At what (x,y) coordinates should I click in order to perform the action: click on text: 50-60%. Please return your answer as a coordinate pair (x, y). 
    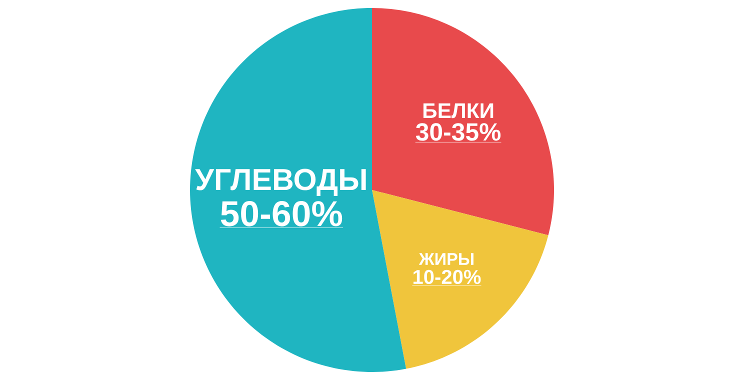
    Looking at the image, I should click on (281, 213).